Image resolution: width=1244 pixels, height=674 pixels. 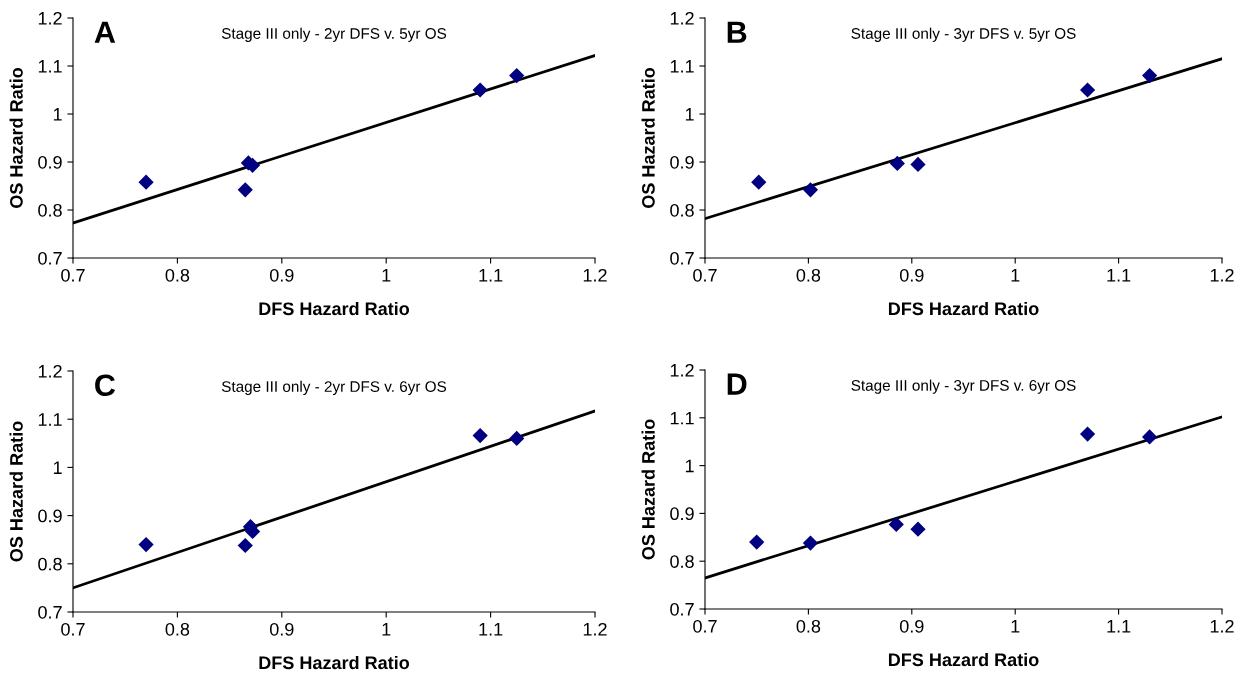 What do you see at coordinates (105, 32) in the screenshot?
I see `annotation: A` at bounding box center [105, 32].